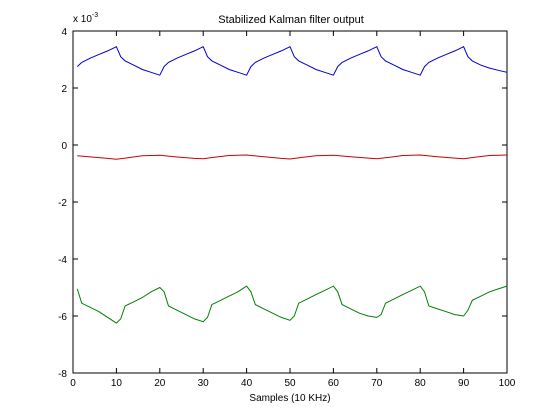 The width and height of the screenshot is (560, 419). I want to click on x-tick-label: 80, so click(421, 383).